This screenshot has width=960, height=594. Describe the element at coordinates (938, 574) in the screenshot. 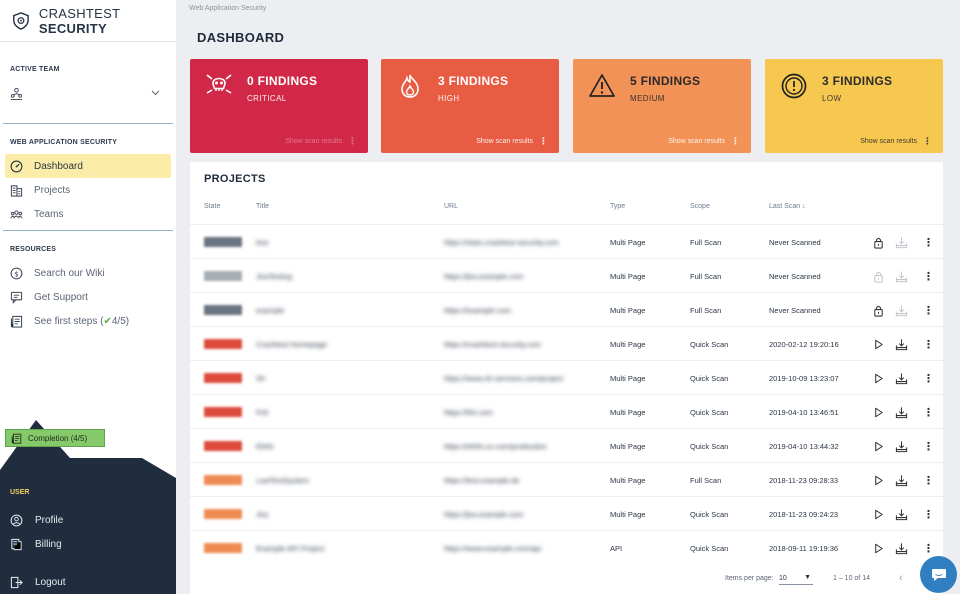

I see `chat-widget-button` at that location.